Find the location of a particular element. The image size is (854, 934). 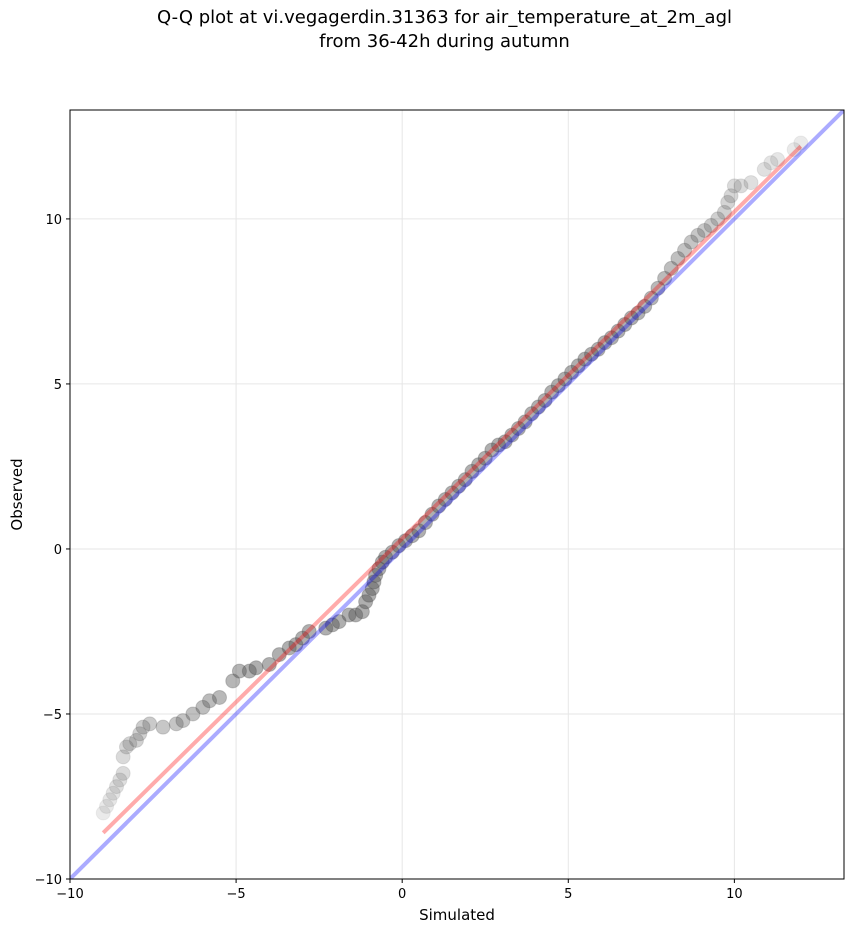

y-axis-ticks: −10 −5 0 5 10 is located at coordinates (52, 550).